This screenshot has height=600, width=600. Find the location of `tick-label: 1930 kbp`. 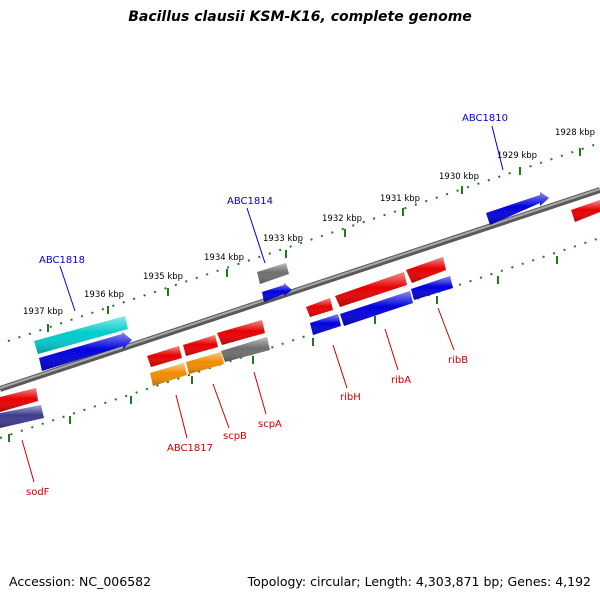

tick-label: 1930 kbp is located at coordinates (459, 177).